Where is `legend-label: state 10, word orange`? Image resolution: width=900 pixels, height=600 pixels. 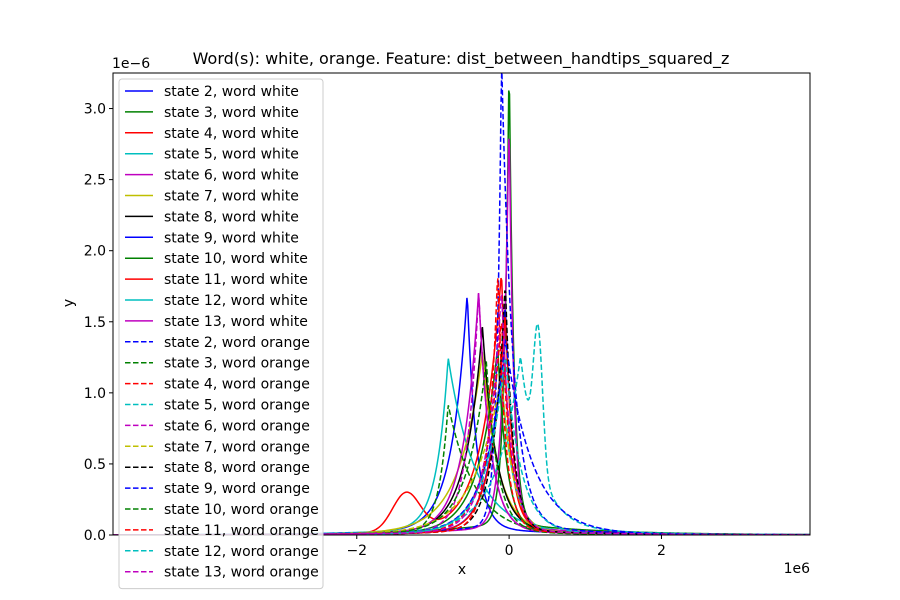
legend-label: state 10, word orange is located at coordinates (241, 510).